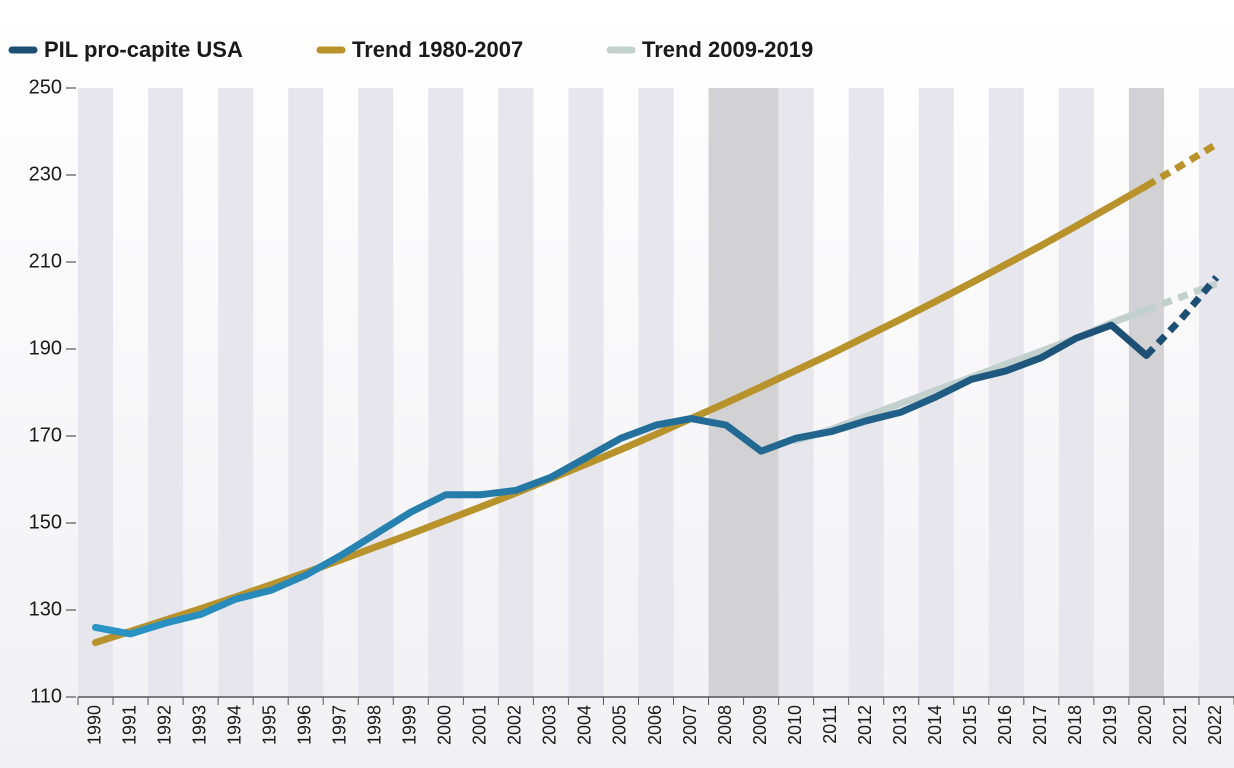 The image size is (1234, 768). Describe the element at coordinates (1040, 725) in the screenshot. I see `x-tick-label: 2017` at that location.